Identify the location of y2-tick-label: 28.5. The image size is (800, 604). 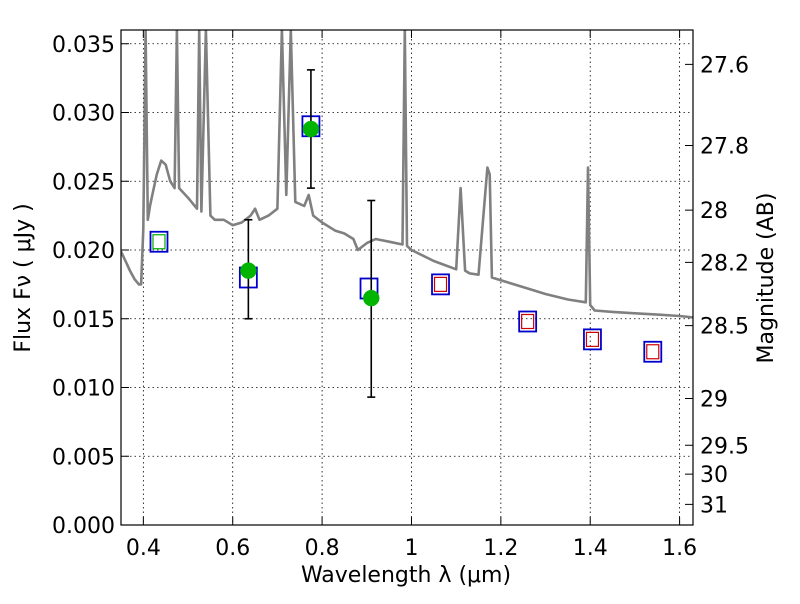
(724, 327).